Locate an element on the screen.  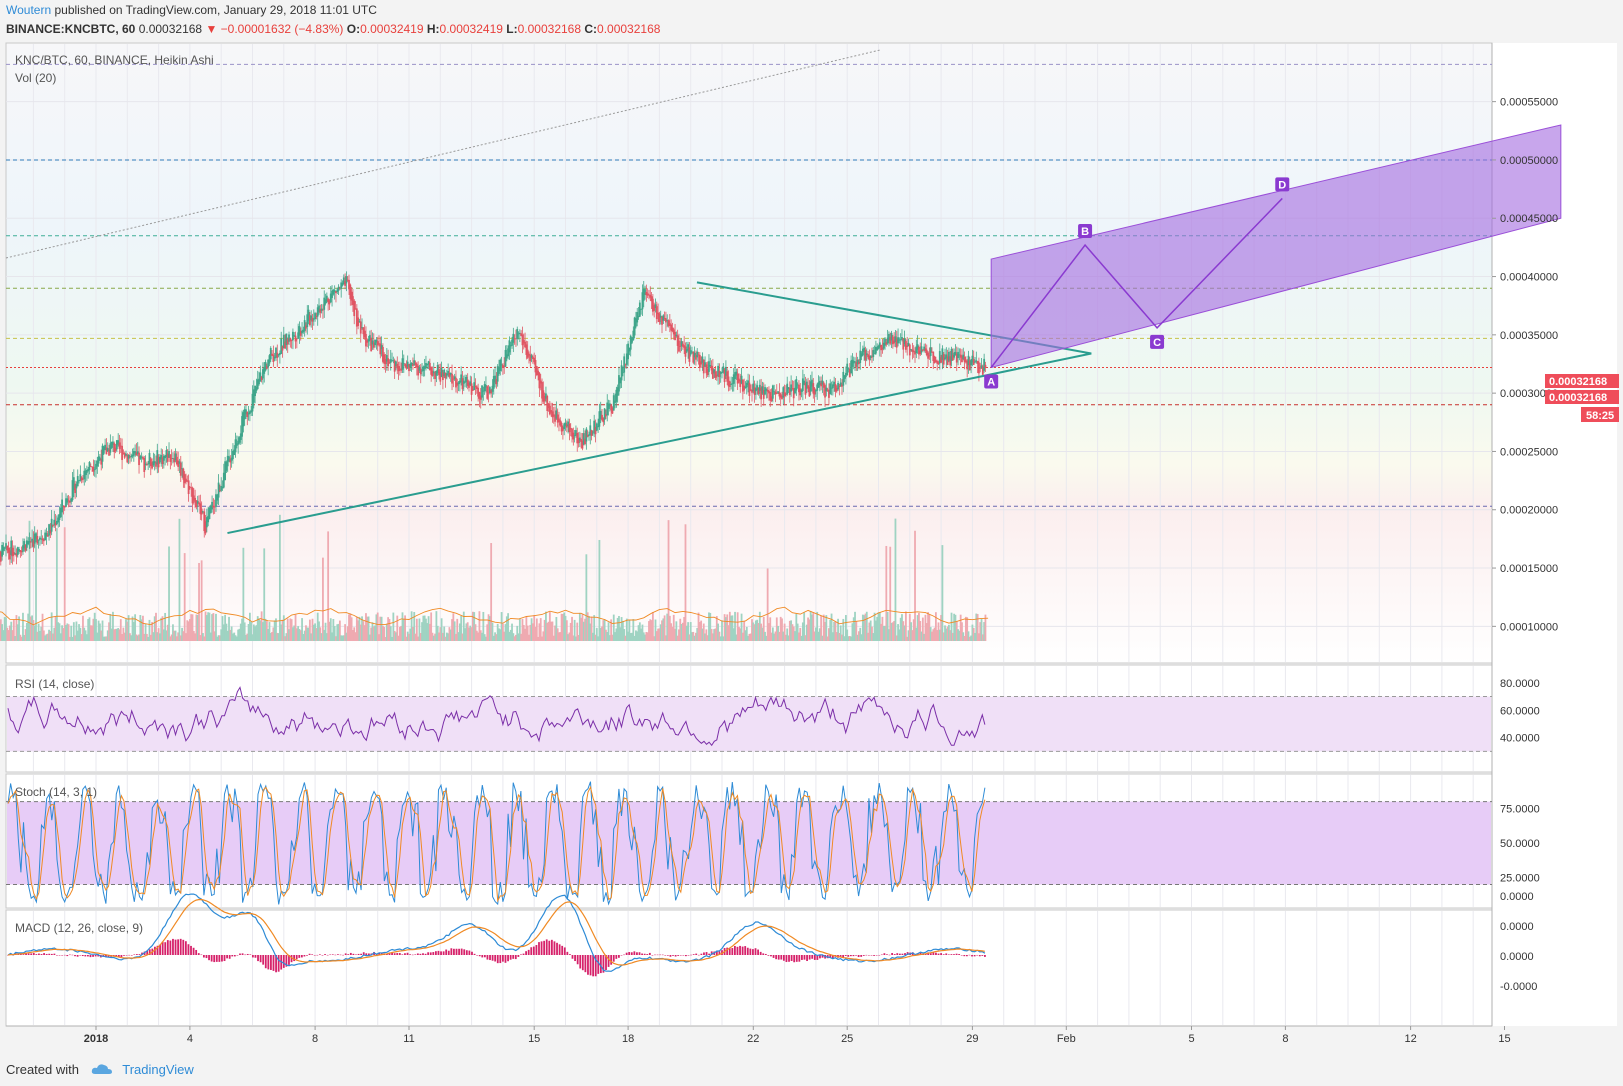
rsi-title: RSI (14, close) is located at coordinates (54, 684).